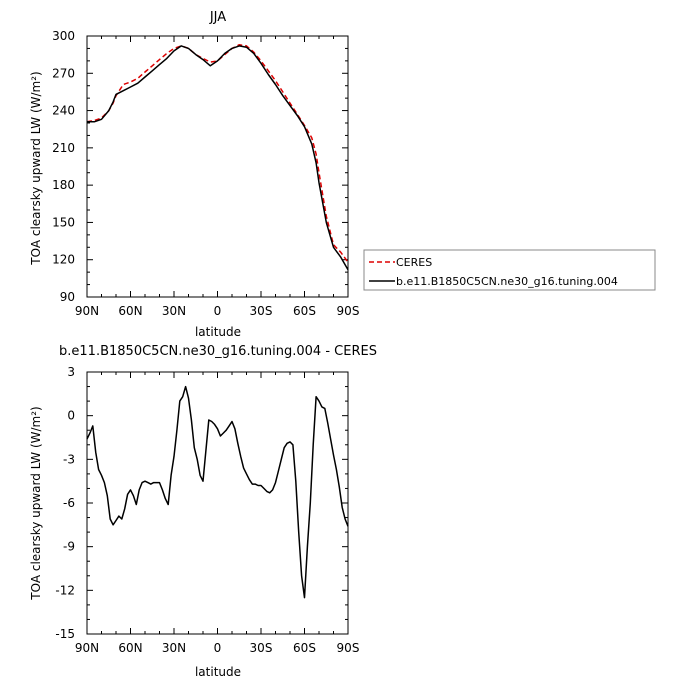 The image size is (685, 685). I want to click on top-y-axis-label: TOA clearsky upward LW (W/m²), so click(36, 168).